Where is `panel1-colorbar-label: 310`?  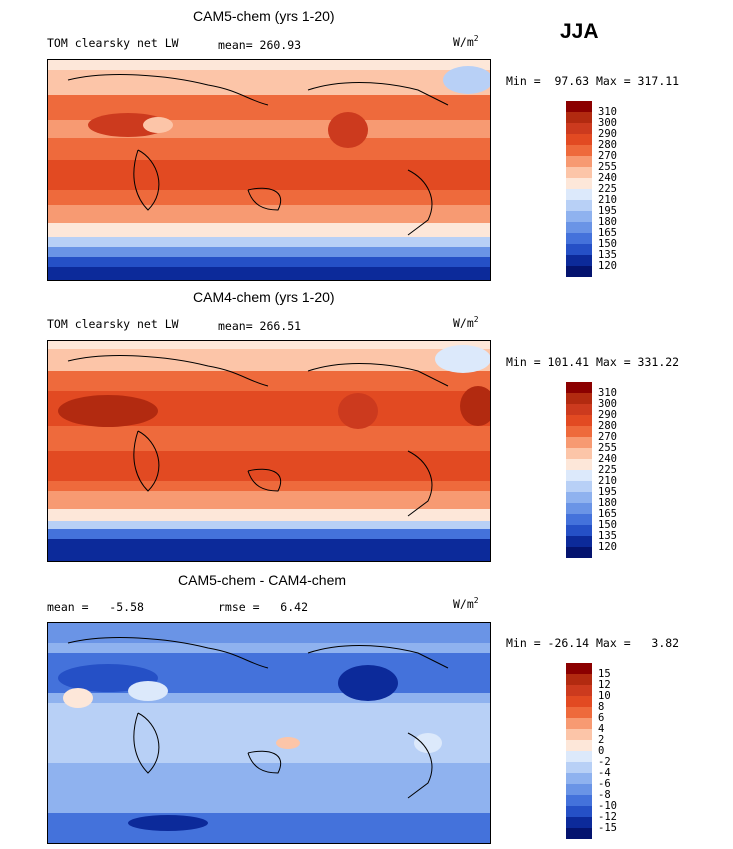
panel1-colorbar-label: 310 is located at coordinates (607, 112).